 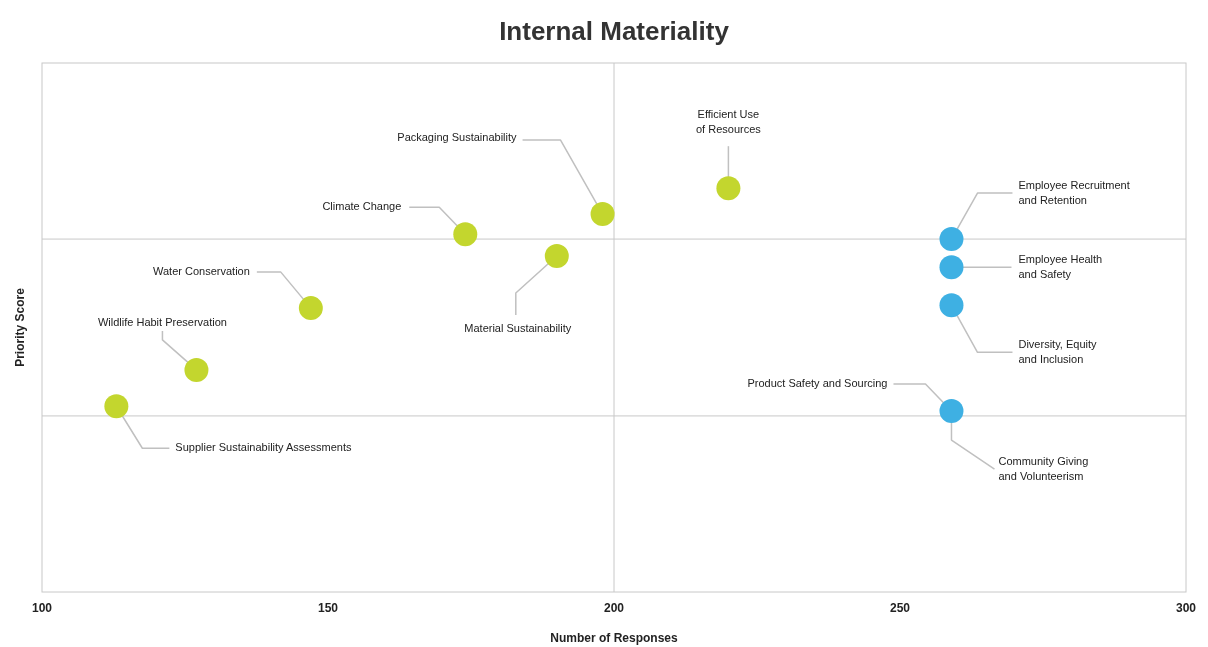 What do you see at coordinates (457, 136) in the screenshot?
I see `annotation: Packaging Sustainability` at bounding box center [457, 136].